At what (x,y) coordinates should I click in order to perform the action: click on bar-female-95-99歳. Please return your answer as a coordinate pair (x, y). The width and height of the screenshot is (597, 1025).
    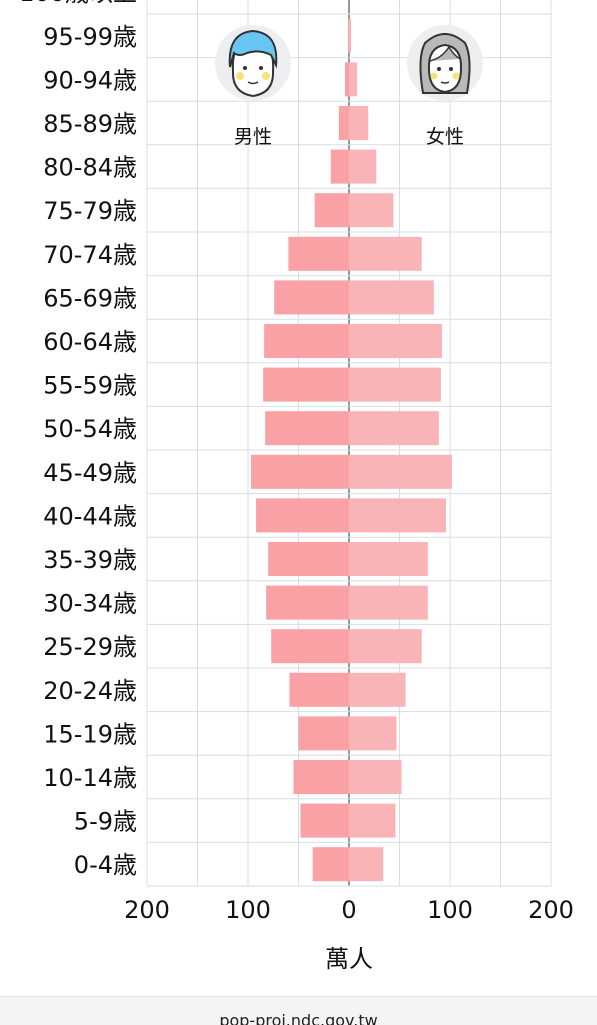
    Looking at the image, I should click on (350, 35).